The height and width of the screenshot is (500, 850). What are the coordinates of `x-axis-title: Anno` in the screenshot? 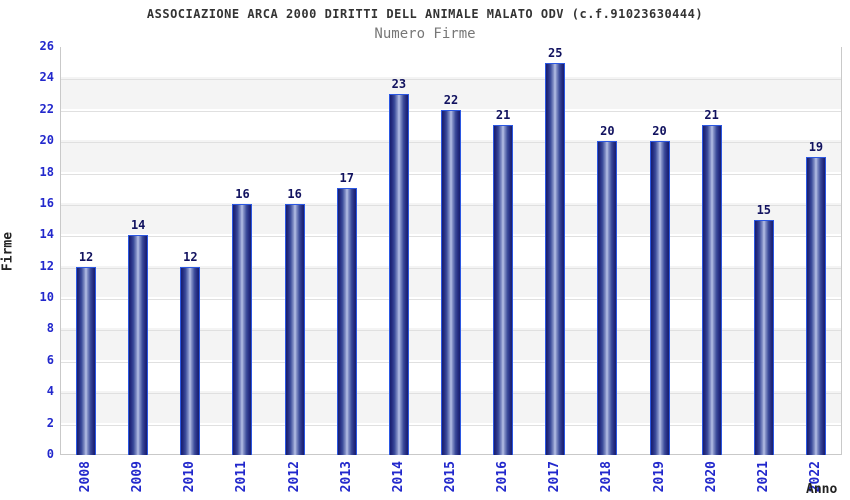 It's located at (822, 489).